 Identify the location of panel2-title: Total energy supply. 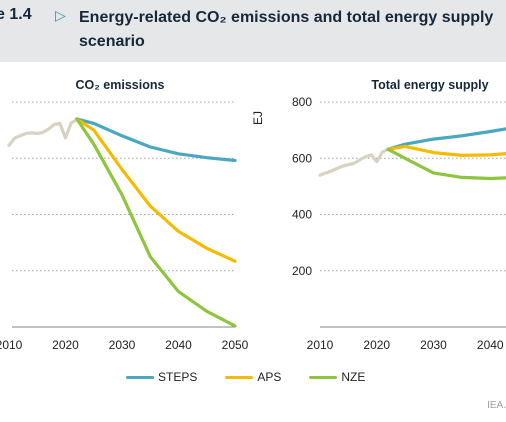
(429, 85).